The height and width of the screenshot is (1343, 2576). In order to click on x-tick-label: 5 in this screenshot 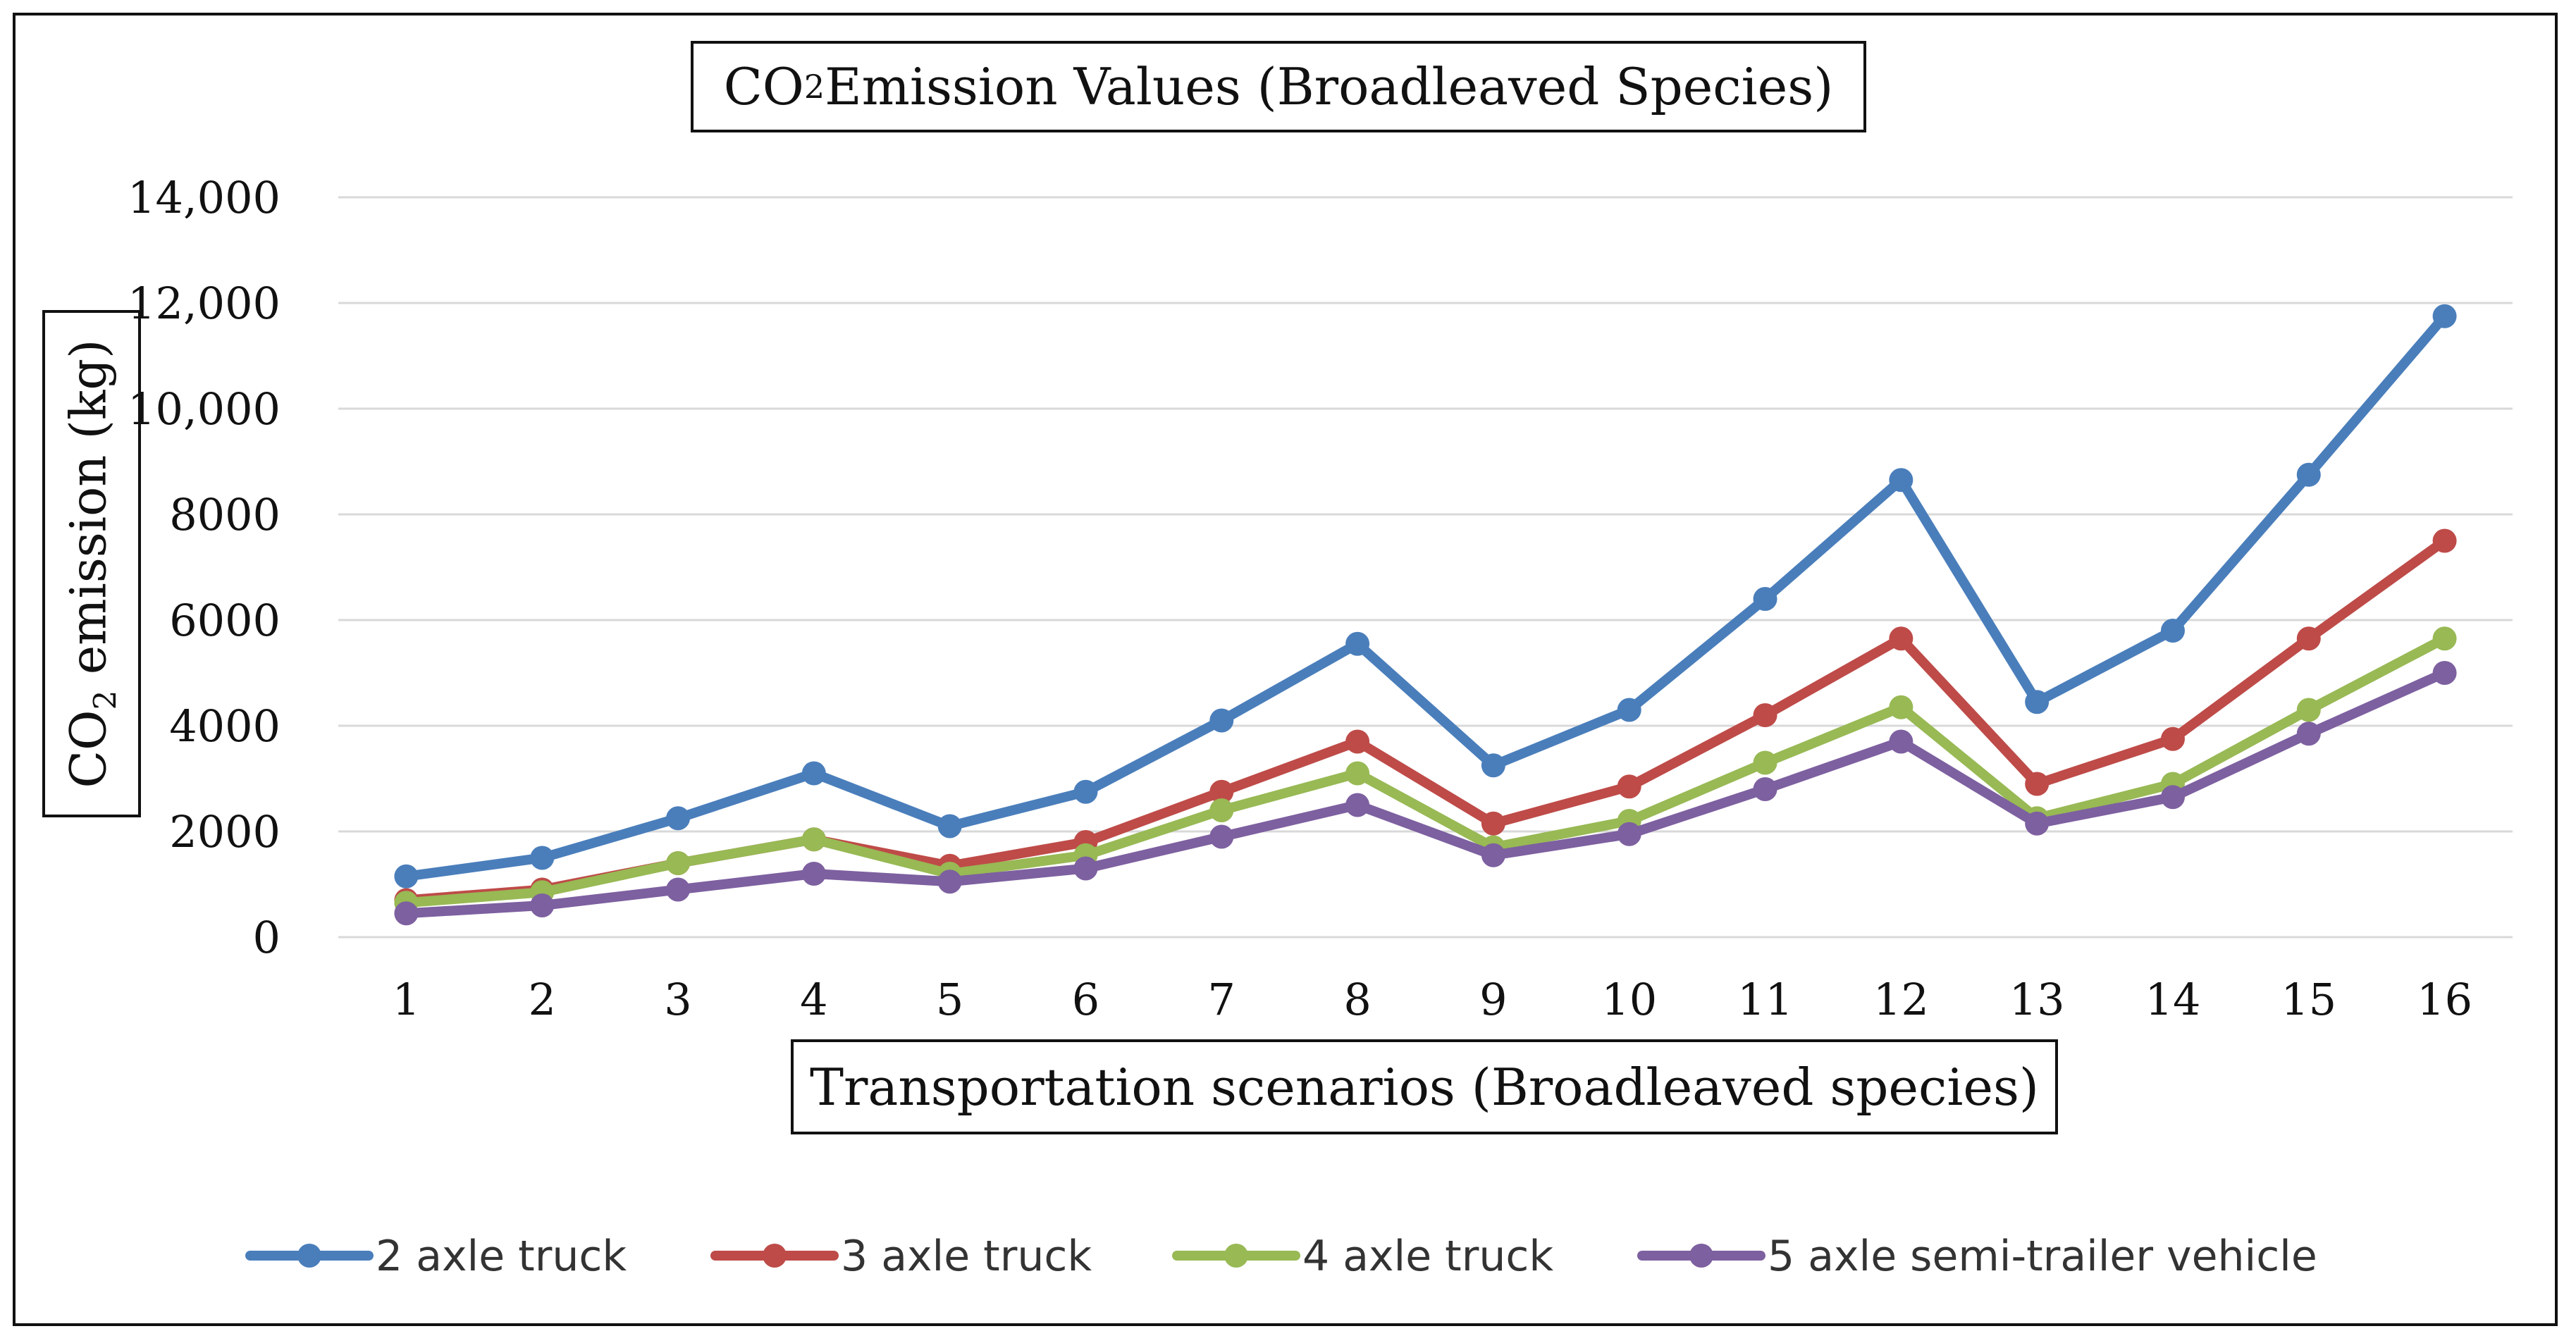, I will do `click(950, 999)`.